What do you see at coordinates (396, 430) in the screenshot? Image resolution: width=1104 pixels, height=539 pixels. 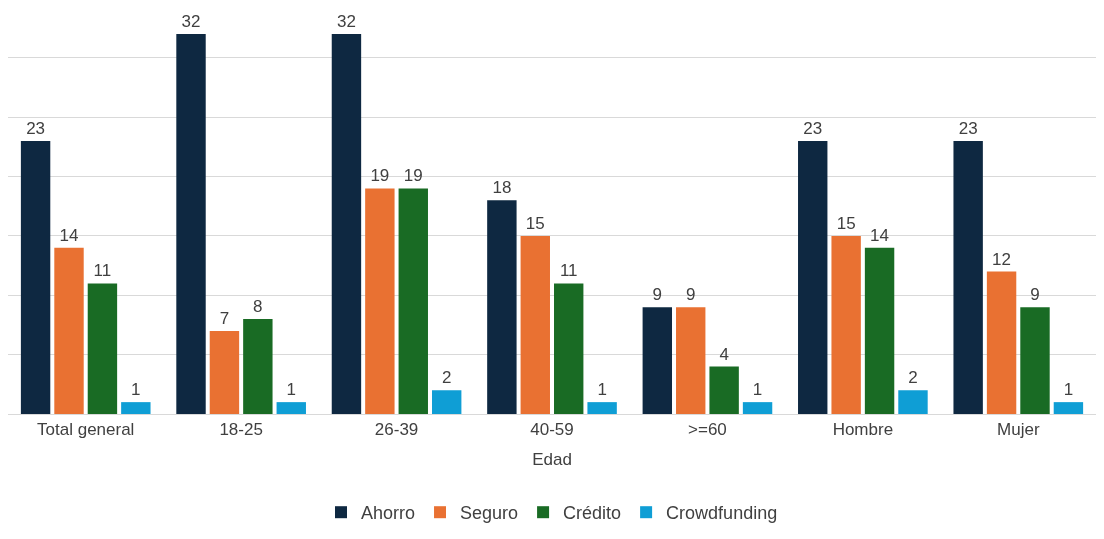 I see `x-tick-label: 26-39` at bounding box center [396, 430].